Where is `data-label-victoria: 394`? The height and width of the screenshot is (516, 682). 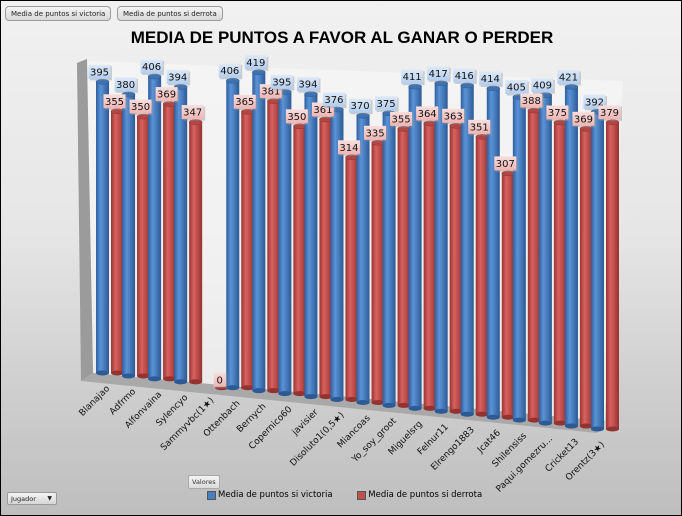 data-label-victoria: 394 is located at coordinates (178, 77).